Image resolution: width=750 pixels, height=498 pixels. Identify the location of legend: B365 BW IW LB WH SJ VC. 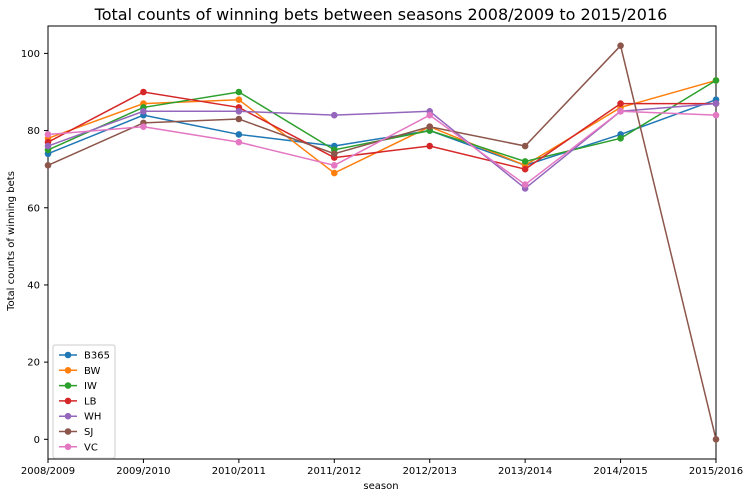
(84, 401).